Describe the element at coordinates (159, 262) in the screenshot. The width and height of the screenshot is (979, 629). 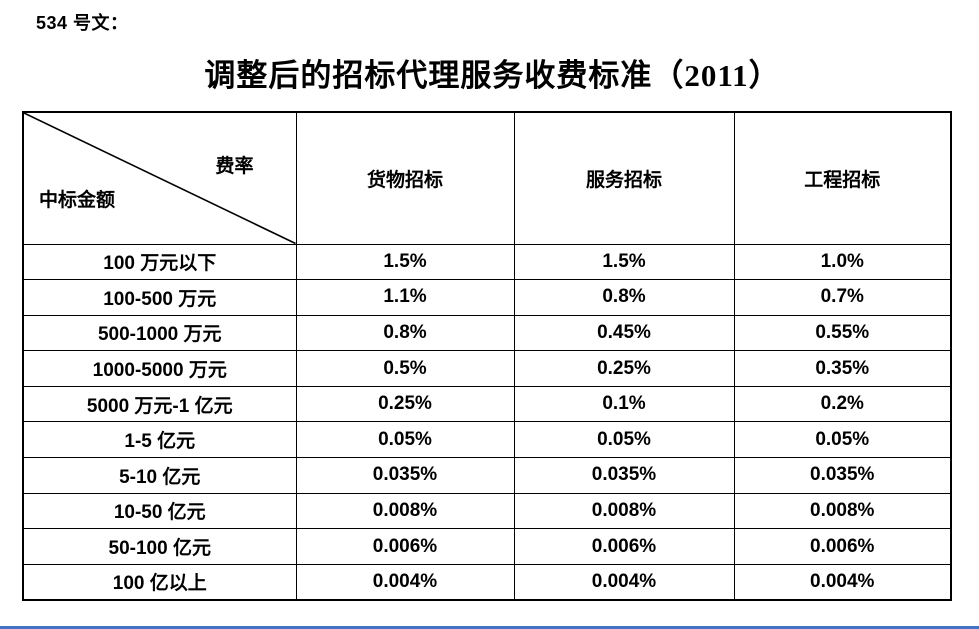
I see `row-label: 100 万元以下` at that location.